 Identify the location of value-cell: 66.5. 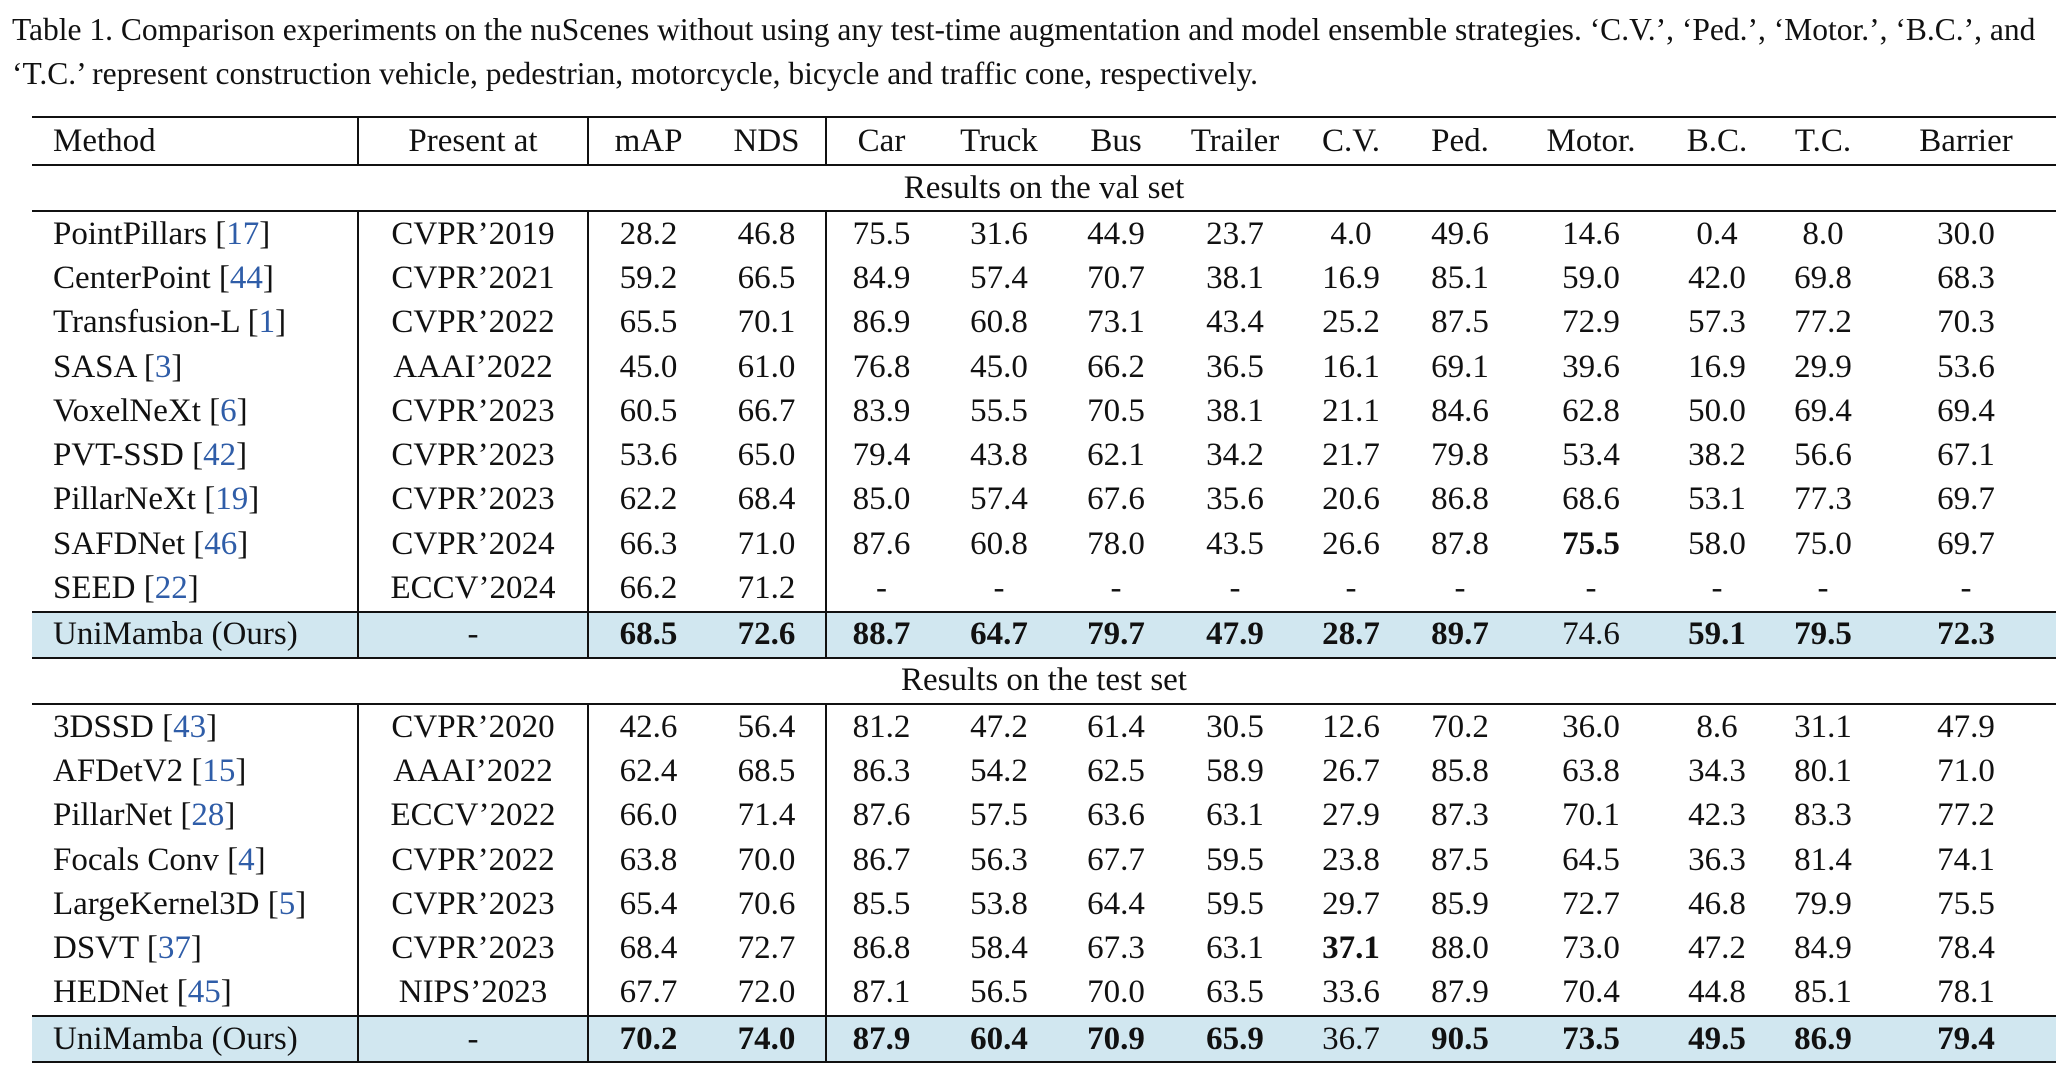
(767, 278).